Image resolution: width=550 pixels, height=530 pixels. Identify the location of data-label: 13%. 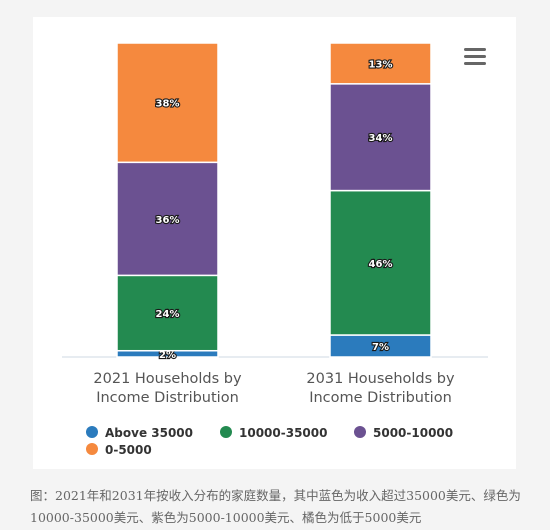
(381, 64).